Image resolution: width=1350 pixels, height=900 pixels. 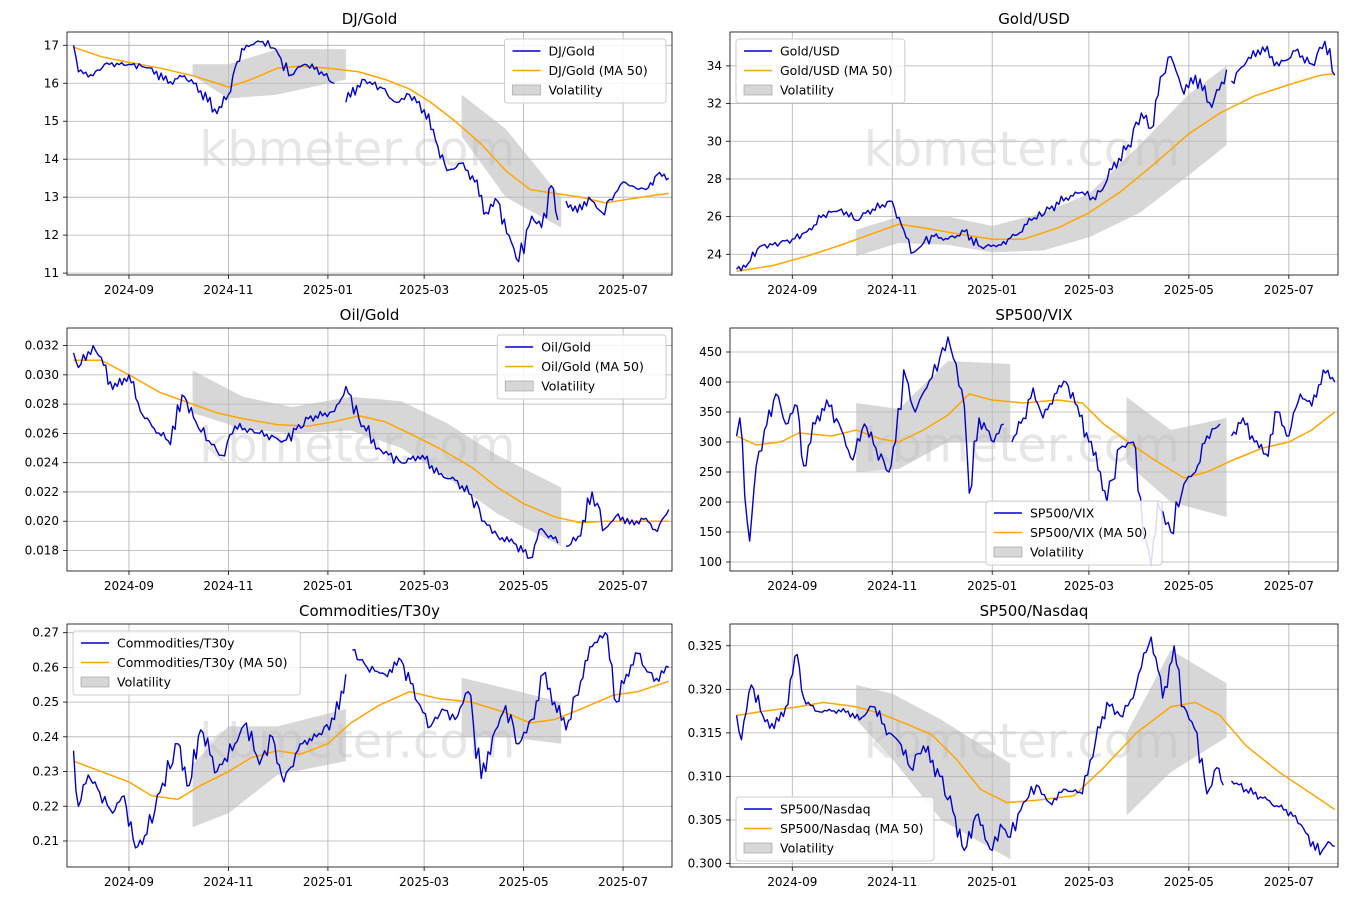 What do you see at coordinates (705, 864) in the screenshot?
I see `y-tick-label: 0.300` at bounding box center [705, 864].